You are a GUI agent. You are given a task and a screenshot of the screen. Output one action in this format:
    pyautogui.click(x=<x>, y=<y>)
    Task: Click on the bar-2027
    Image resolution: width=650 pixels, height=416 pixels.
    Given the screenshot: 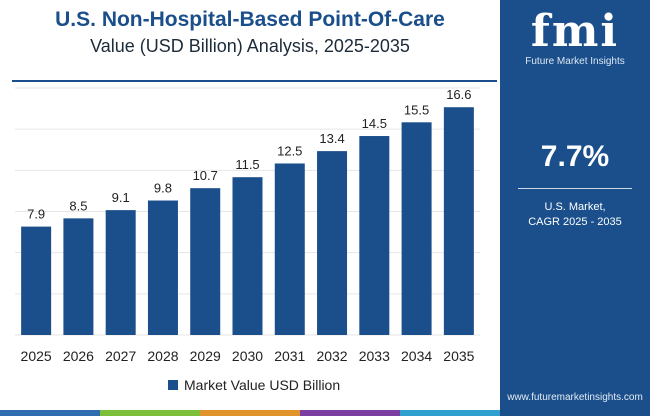 What is the action you would take?
    pyautogui.click(x=120, y=272)
    